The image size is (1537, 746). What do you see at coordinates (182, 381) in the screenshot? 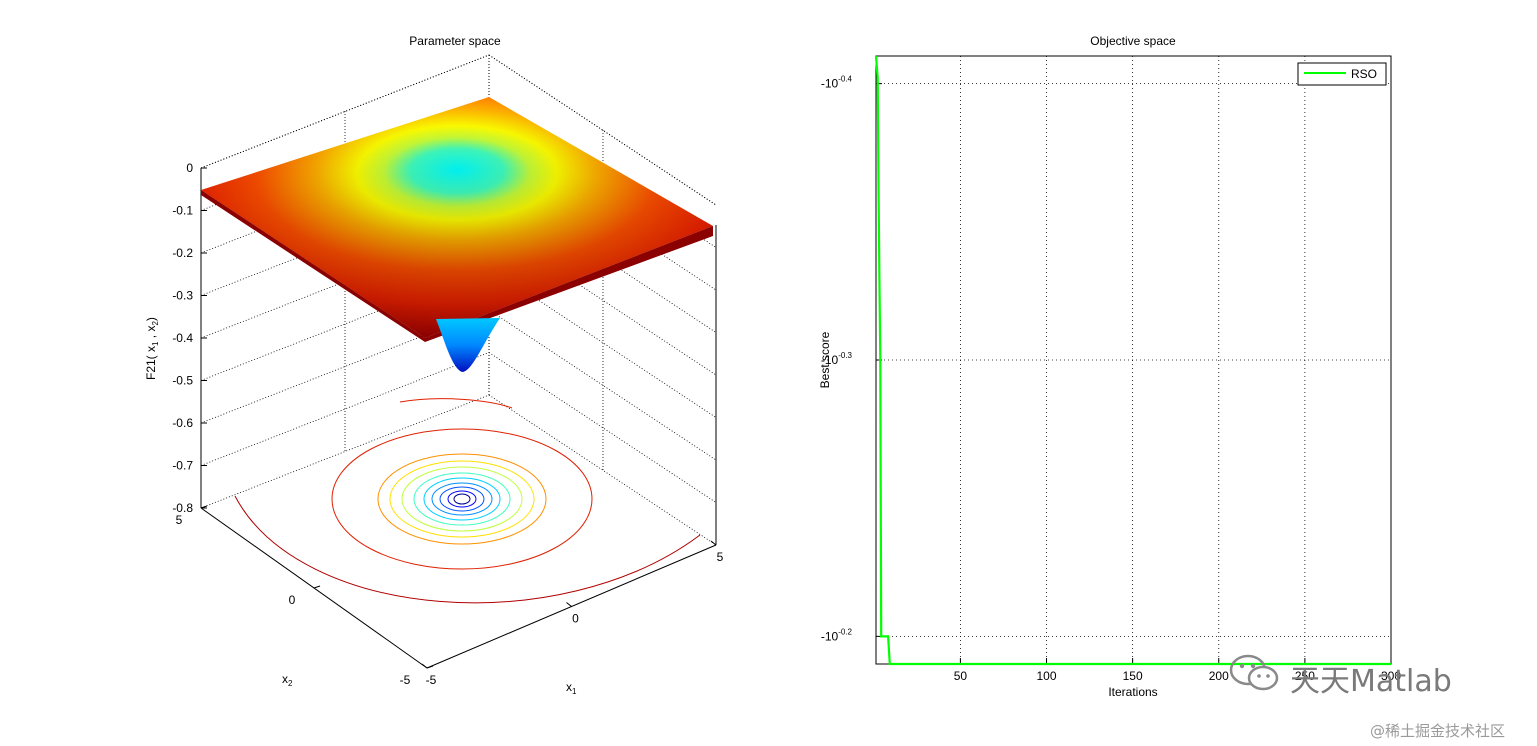
I see `z-tick-label: -0.5` at bounding box center [182, 381].